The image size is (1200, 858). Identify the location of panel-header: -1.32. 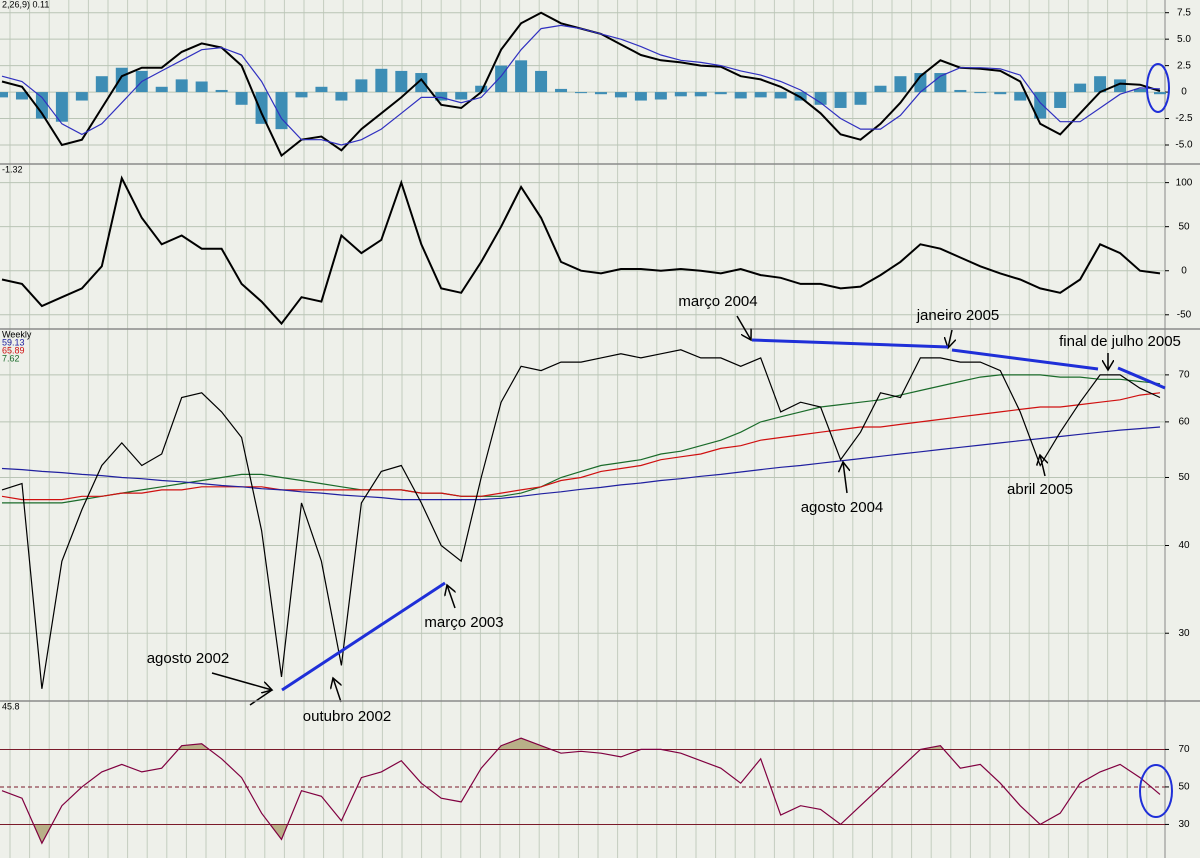
(12, 169).